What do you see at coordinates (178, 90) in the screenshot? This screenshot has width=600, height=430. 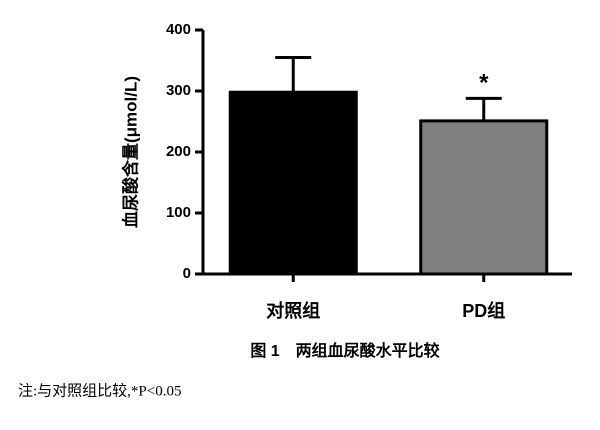 I see `y-tick-label: 300` at bounding box center [178, 90].